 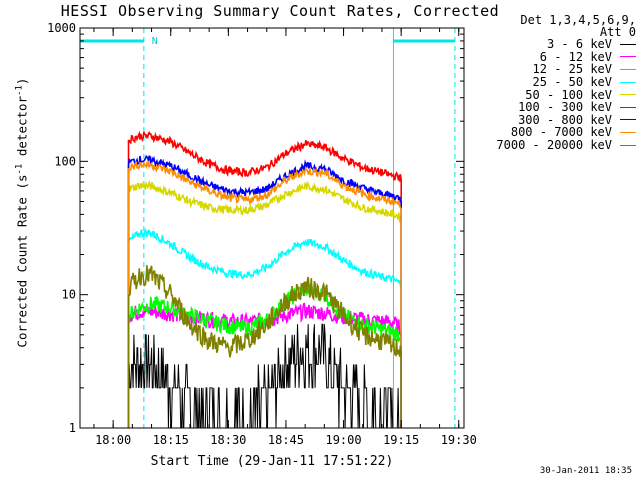 I want to click on x-tick-label-3: 18:45, so click(x=286, y=440).